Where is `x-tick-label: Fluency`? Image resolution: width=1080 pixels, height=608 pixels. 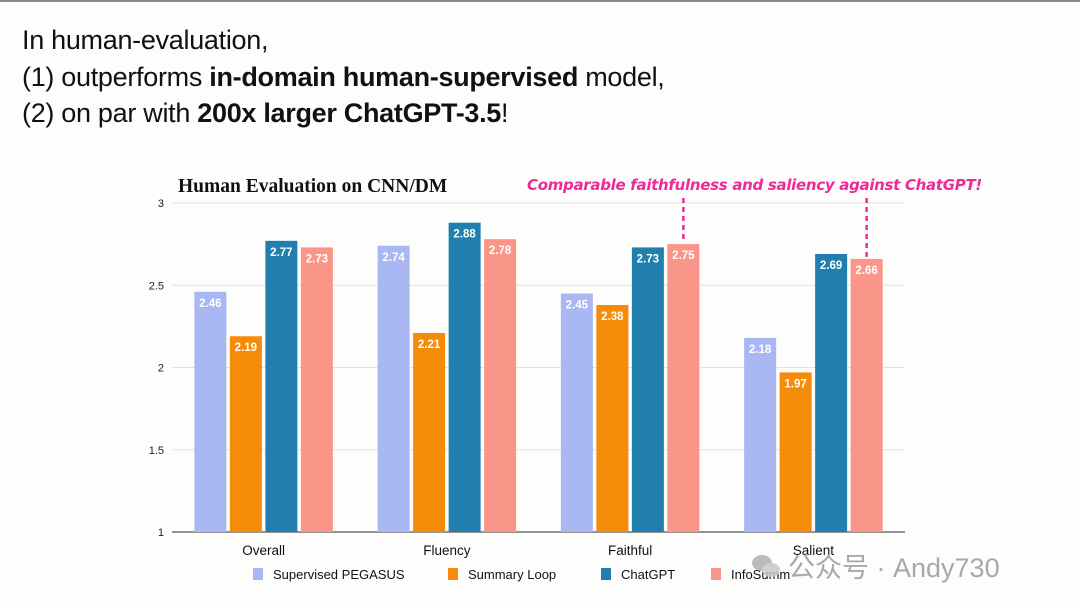 x-tick-label: Fluency is located at coordinates (447, 550).